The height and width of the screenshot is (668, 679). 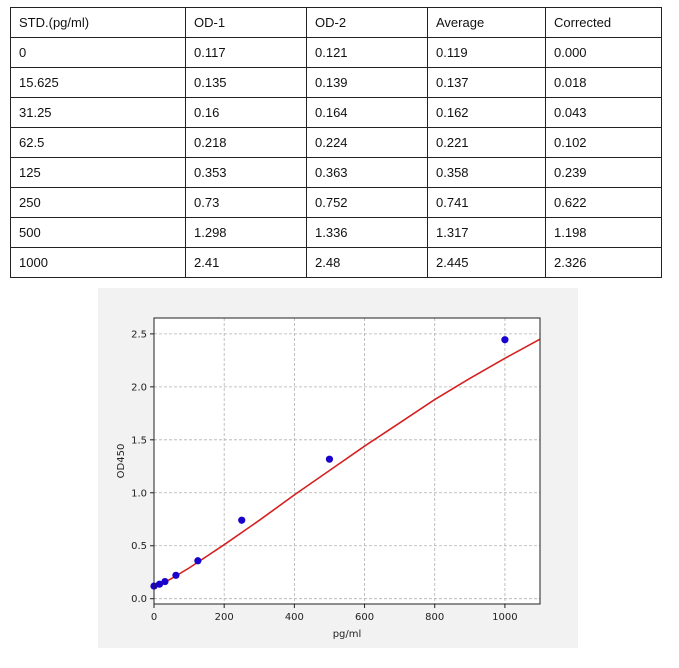 What do you see at coordinates (154, 617) in the screenshot?
I see `x-tick-label: 0` at bounding box center [154, 617].